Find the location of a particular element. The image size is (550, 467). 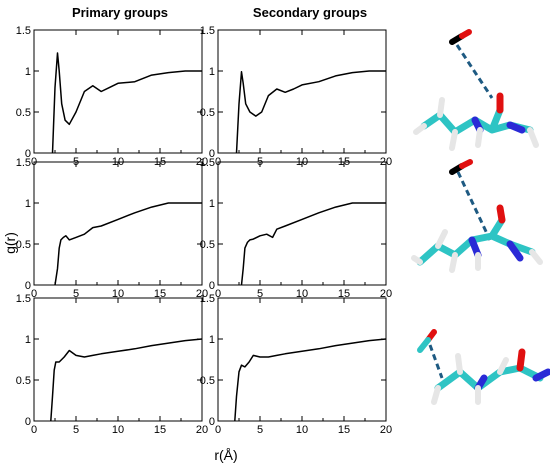

panel-row2-secondary: 0 5 10 15 20 0 0.5 1 1.5 is located at coordinates (296, 228).